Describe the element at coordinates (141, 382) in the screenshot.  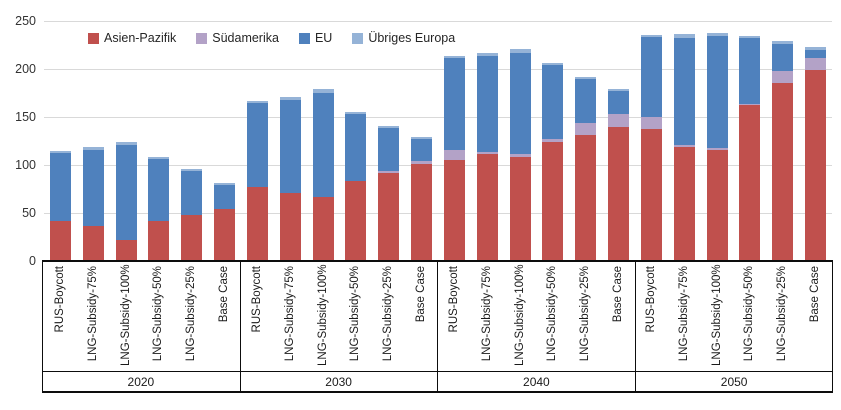
I see `x-axis-year-label: 2020` at that location.